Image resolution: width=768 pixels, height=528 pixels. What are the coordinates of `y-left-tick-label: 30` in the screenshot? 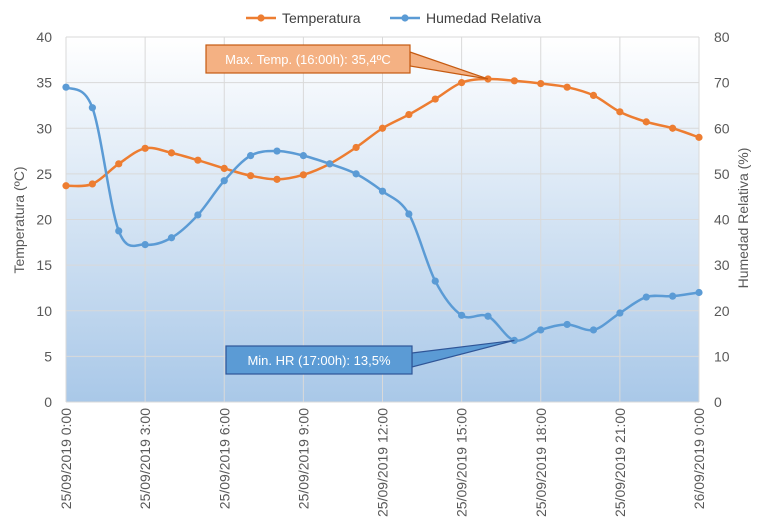 It's located at (44, 128).